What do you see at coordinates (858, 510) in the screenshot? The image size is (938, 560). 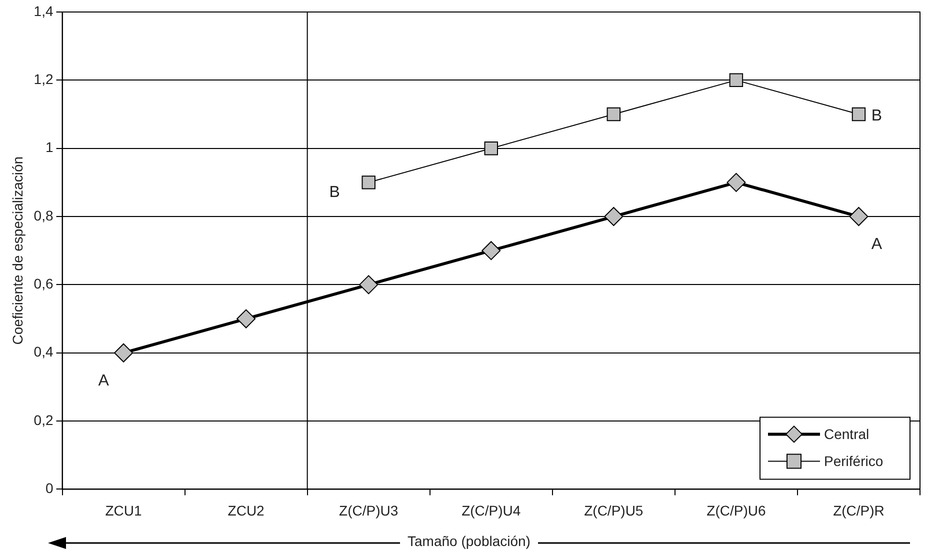 I see `x-tick-label: Z(C/P)R` at bounding box center [858, 510].